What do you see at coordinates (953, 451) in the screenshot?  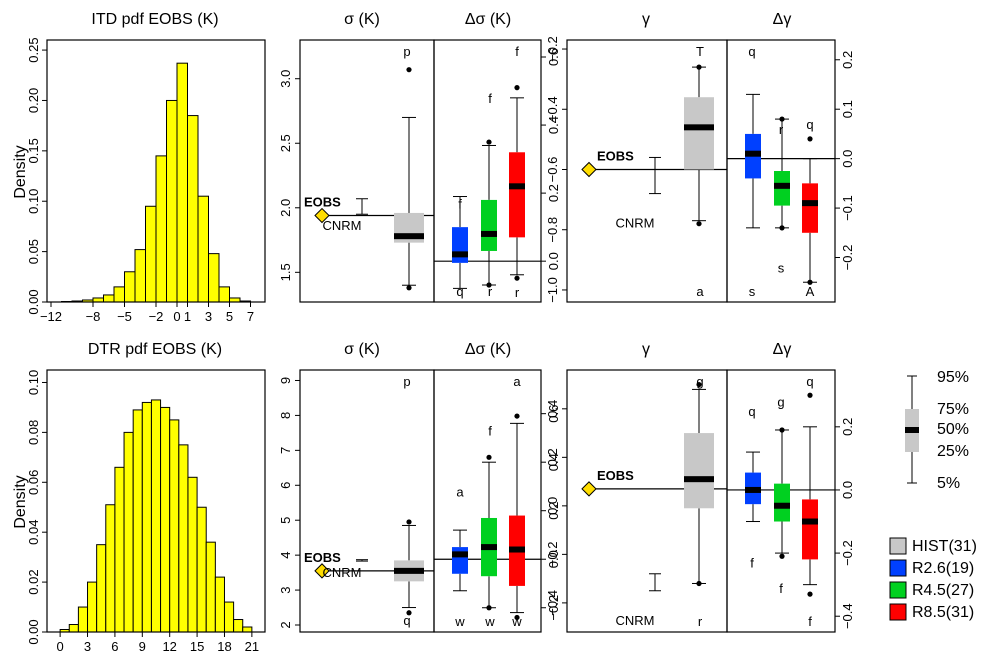 I see `key-label-25: 25%` at bounding box center [953, 451].